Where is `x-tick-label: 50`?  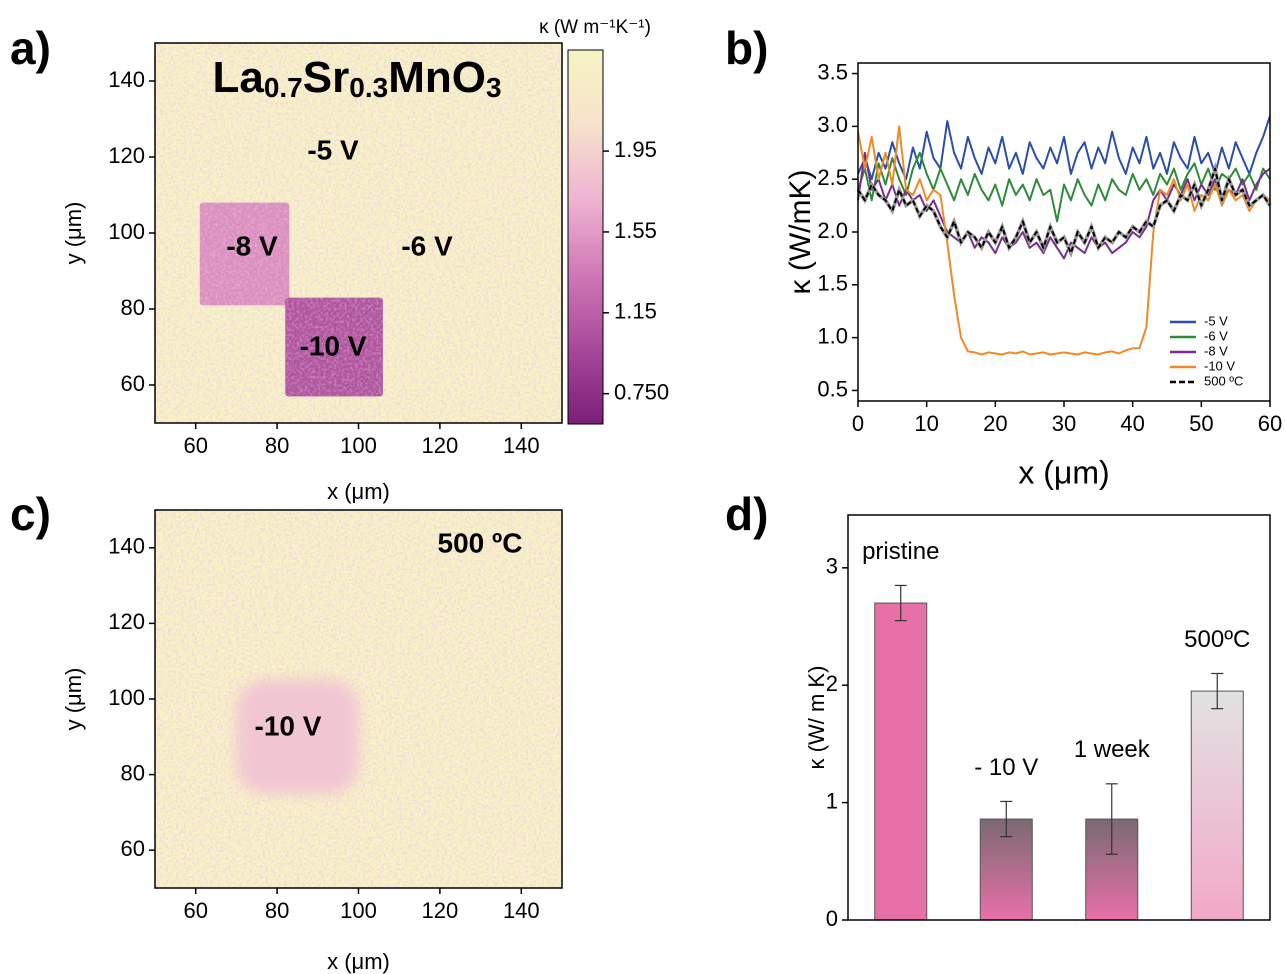
x-tick-label: 50 is located at coordinates (1201, 423).